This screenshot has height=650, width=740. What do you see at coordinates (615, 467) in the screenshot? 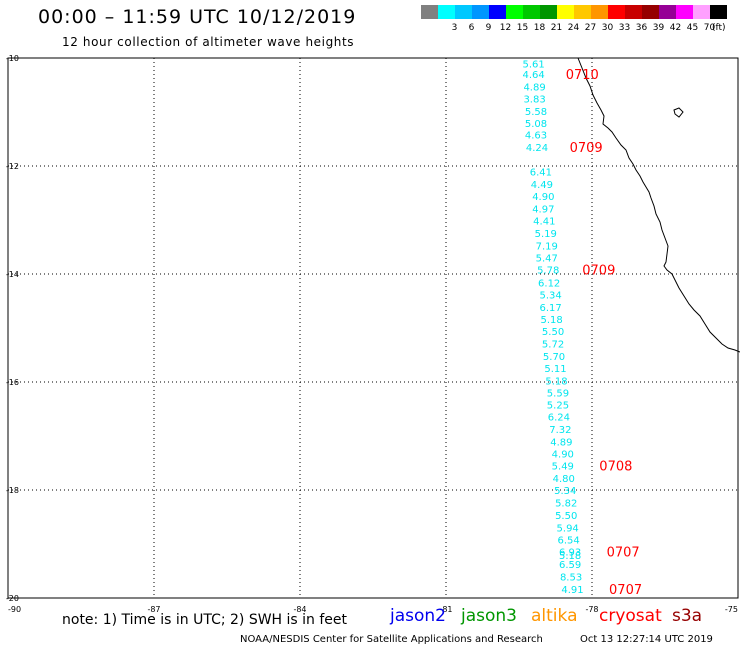
I see `time-label: 0708` at bounding box center [615, 467].